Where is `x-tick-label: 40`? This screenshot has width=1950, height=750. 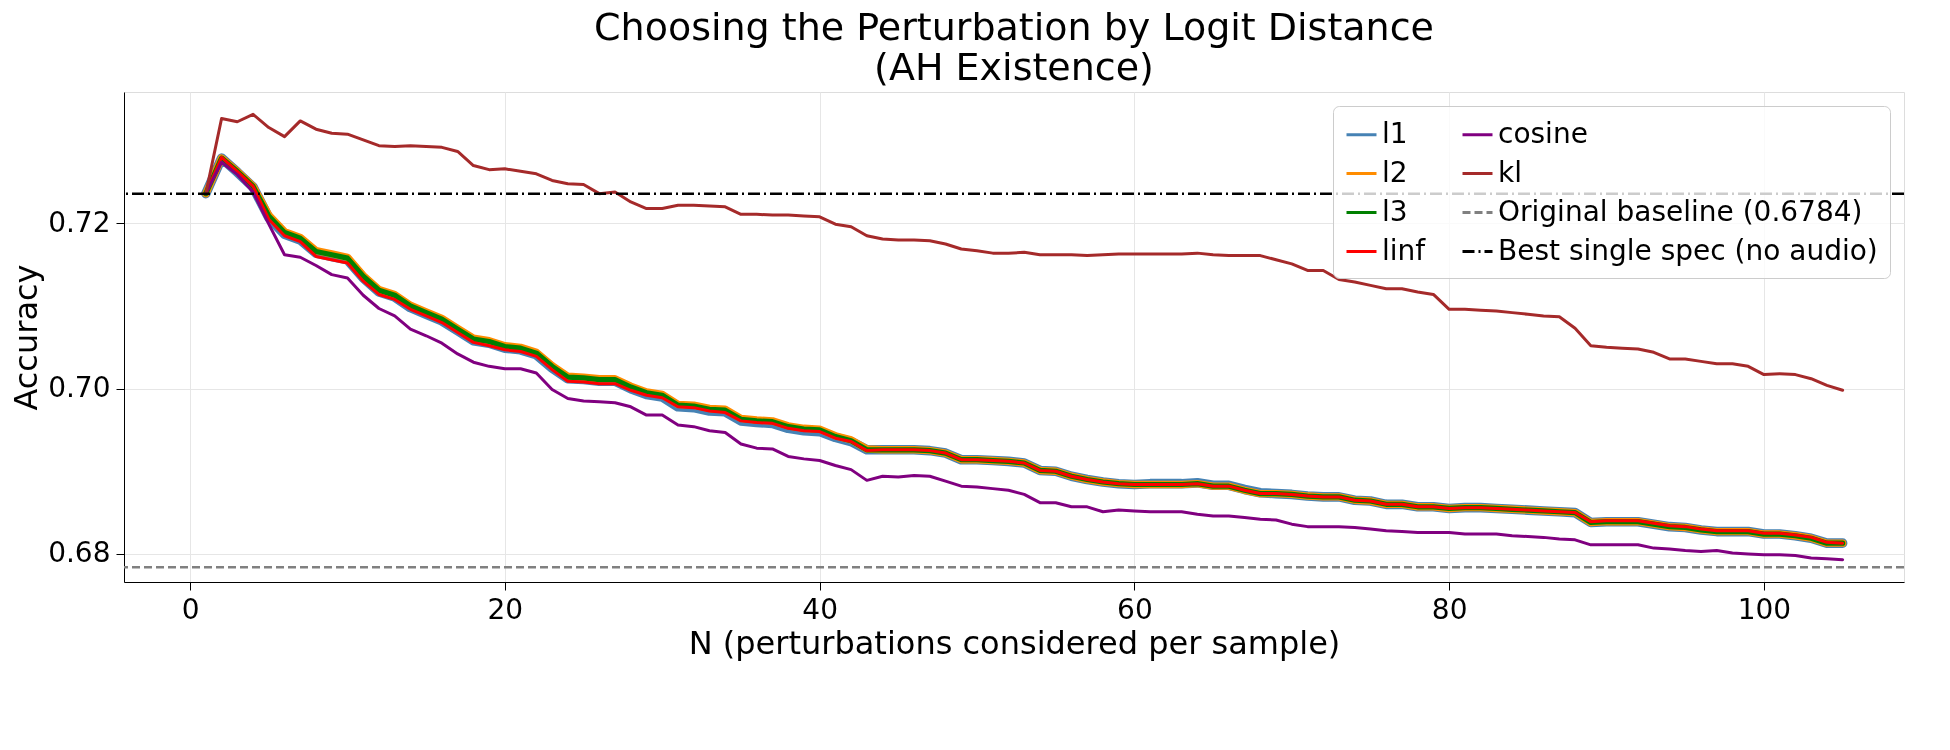 x-tick-label: 40 is located at coordinates (820, 609).